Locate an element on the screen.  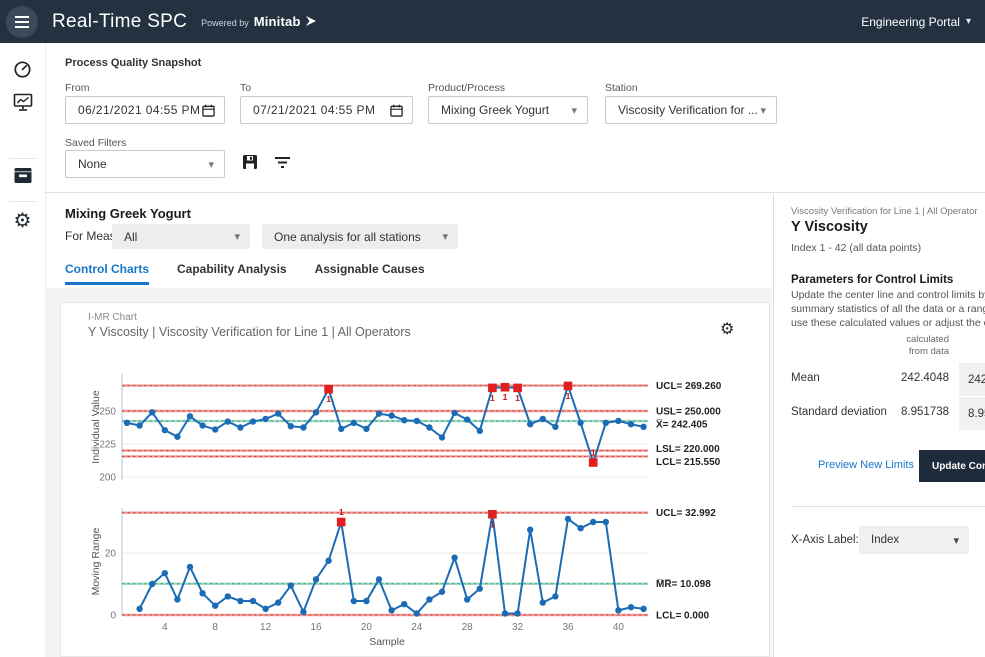
sidebar-item-dashboard is located at coordinates (22, 72).